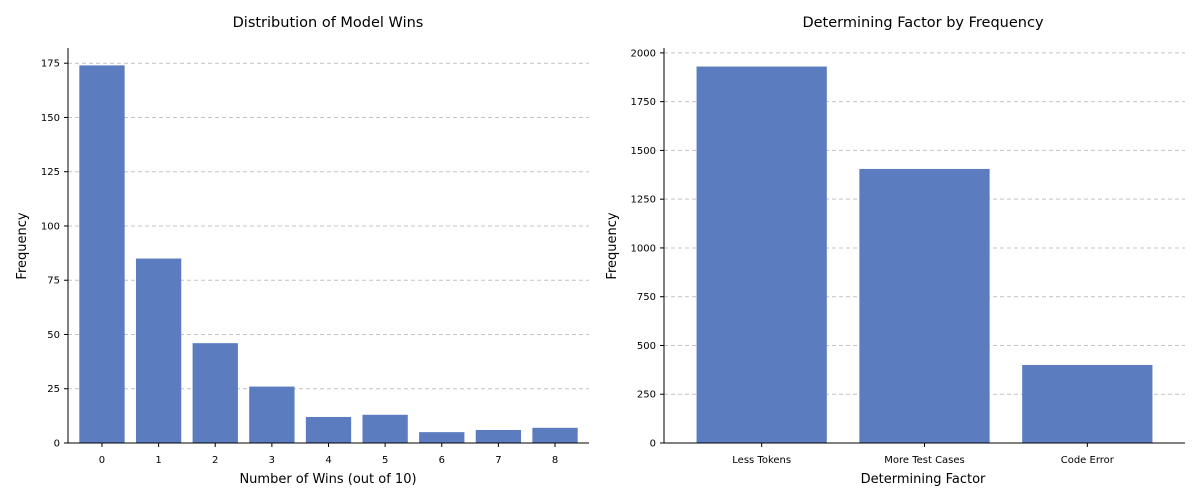 The image size is (1200, 500). What do you see at coordinates (215, 460) in the screenshot?
I see `x-tick-label: 2` at bounding box center [215, 460].